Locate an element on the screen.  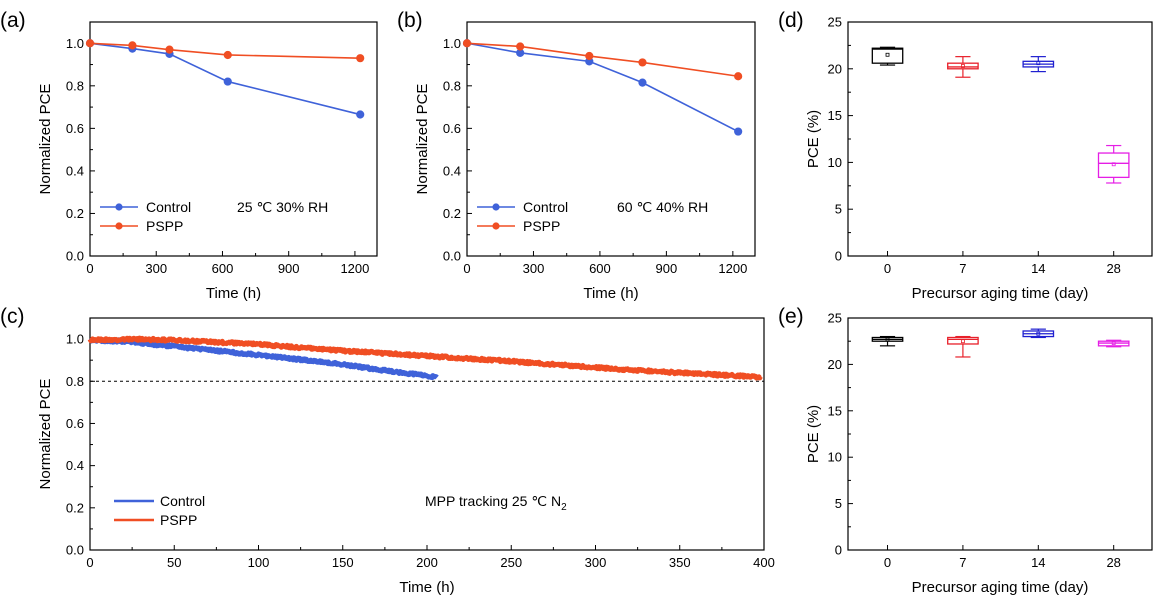
x-tick-label: 600 is located at coordinates (600, 268).